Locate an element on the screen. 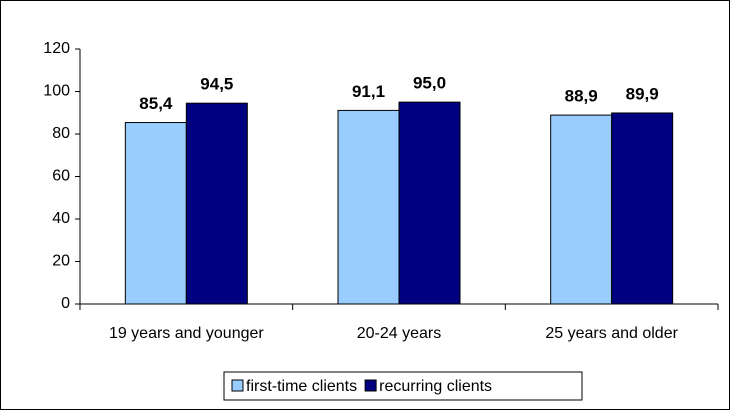 This screenshot has width=730, height=410. x-tick-label: 25 years and older is located at coordinates (611, 333).